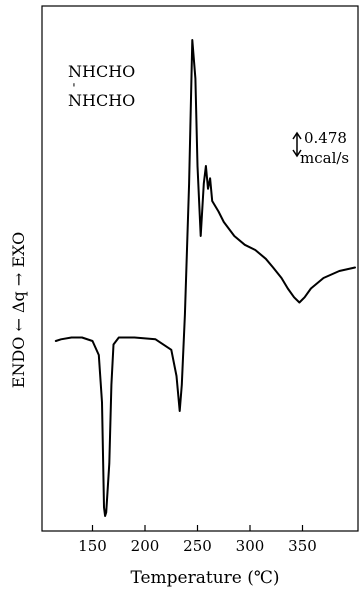 Image resolution: width=360 pixels, height=589 pixels. Describe the element at coordinates (297, 144) in the screenshot. I see `scale-bar-icon` at that location.